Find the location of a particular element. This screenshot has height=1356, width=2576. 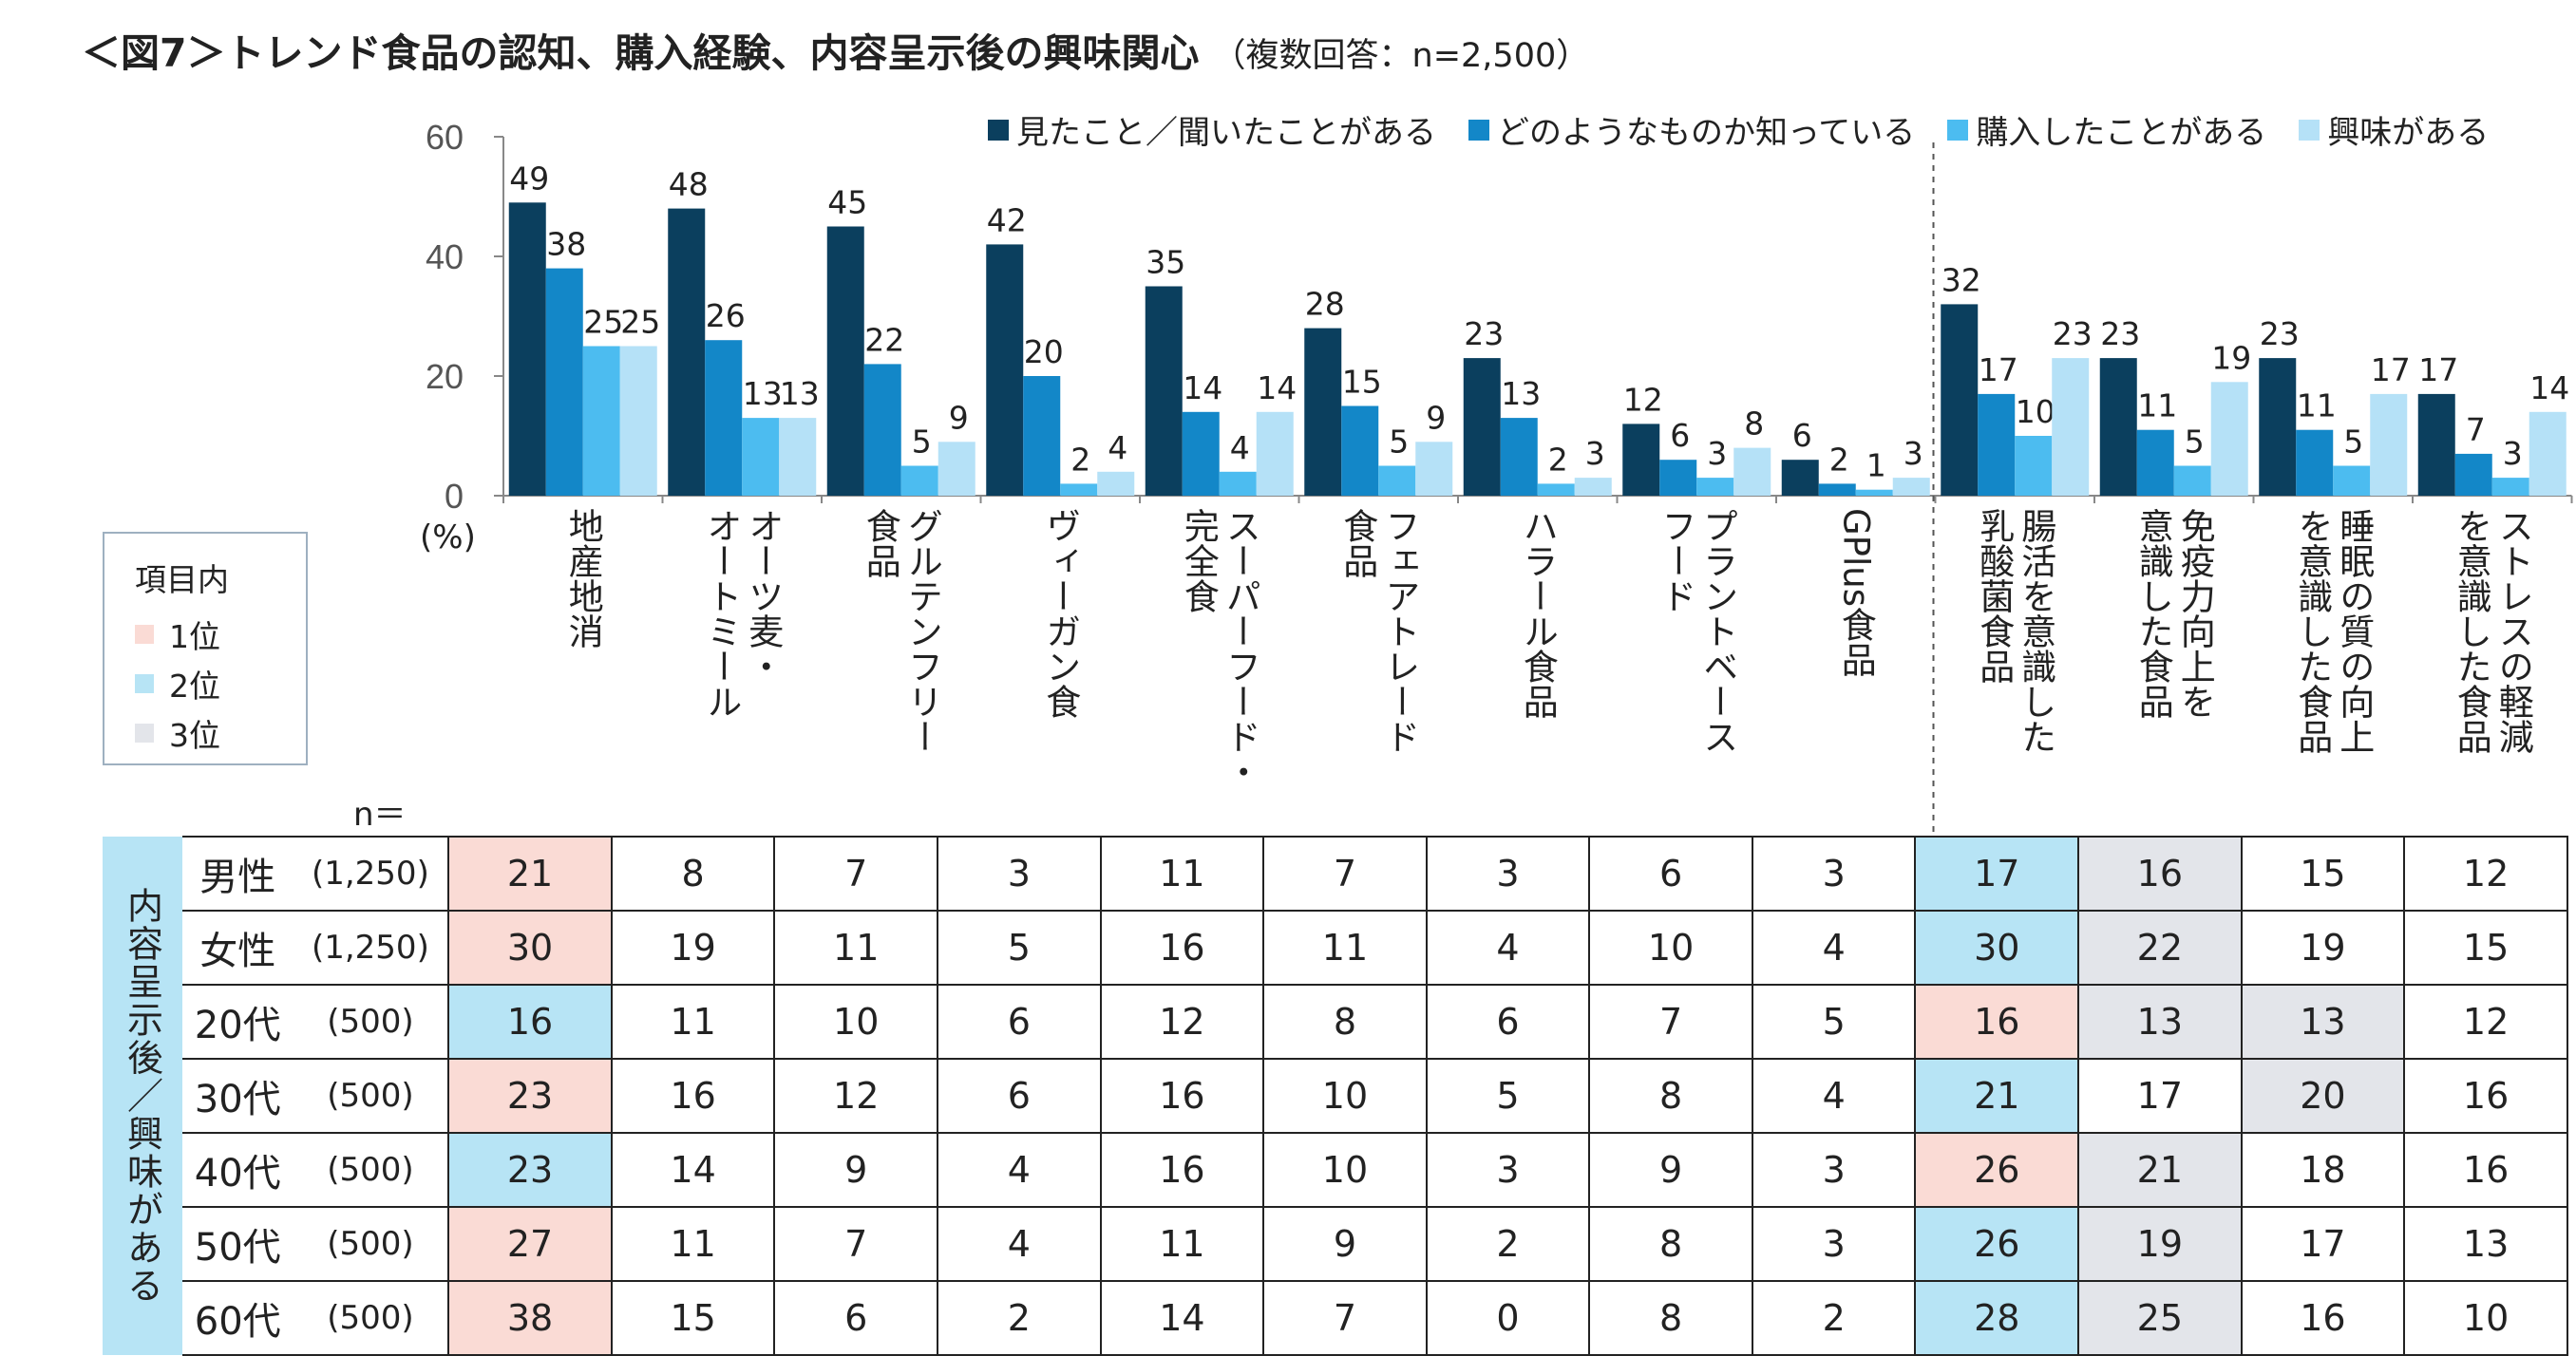

data-label: 6 is located at coordinates (1802, 435).